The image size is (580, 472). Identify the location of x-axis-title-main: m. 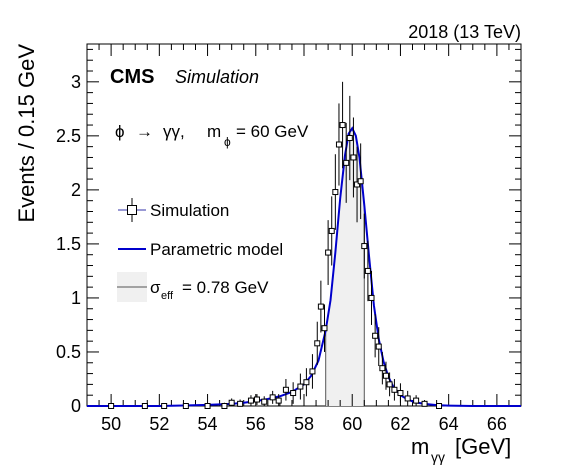
(420, 446).